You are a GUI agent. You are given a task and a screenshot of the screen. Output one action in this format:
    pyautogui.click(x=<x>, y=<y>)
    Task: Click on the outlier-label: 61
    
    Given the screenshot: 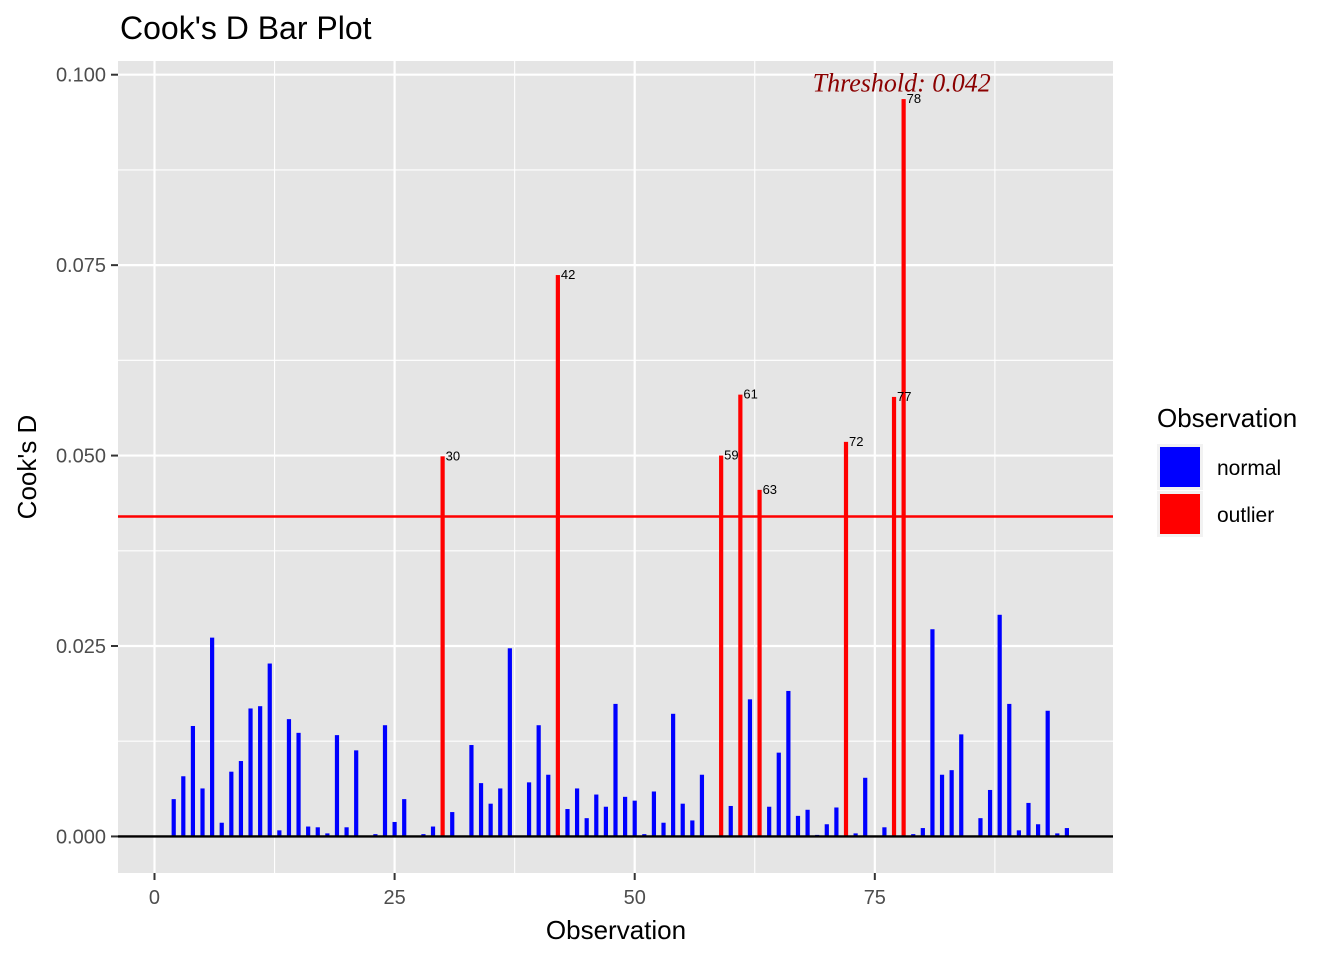 What is the action you would take?
    pyautogui.click(x=750, y=394)
    